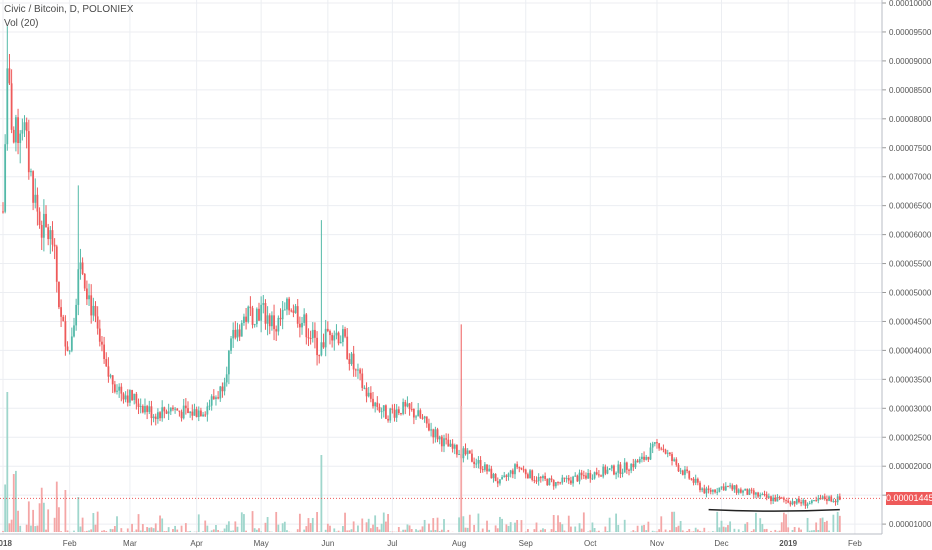 The image size is (932, 550). What do you see at coordinates (910, 32) in the screenshot?
I see `y-tick-label: 0.00009500` at bounding box center [910, 32].